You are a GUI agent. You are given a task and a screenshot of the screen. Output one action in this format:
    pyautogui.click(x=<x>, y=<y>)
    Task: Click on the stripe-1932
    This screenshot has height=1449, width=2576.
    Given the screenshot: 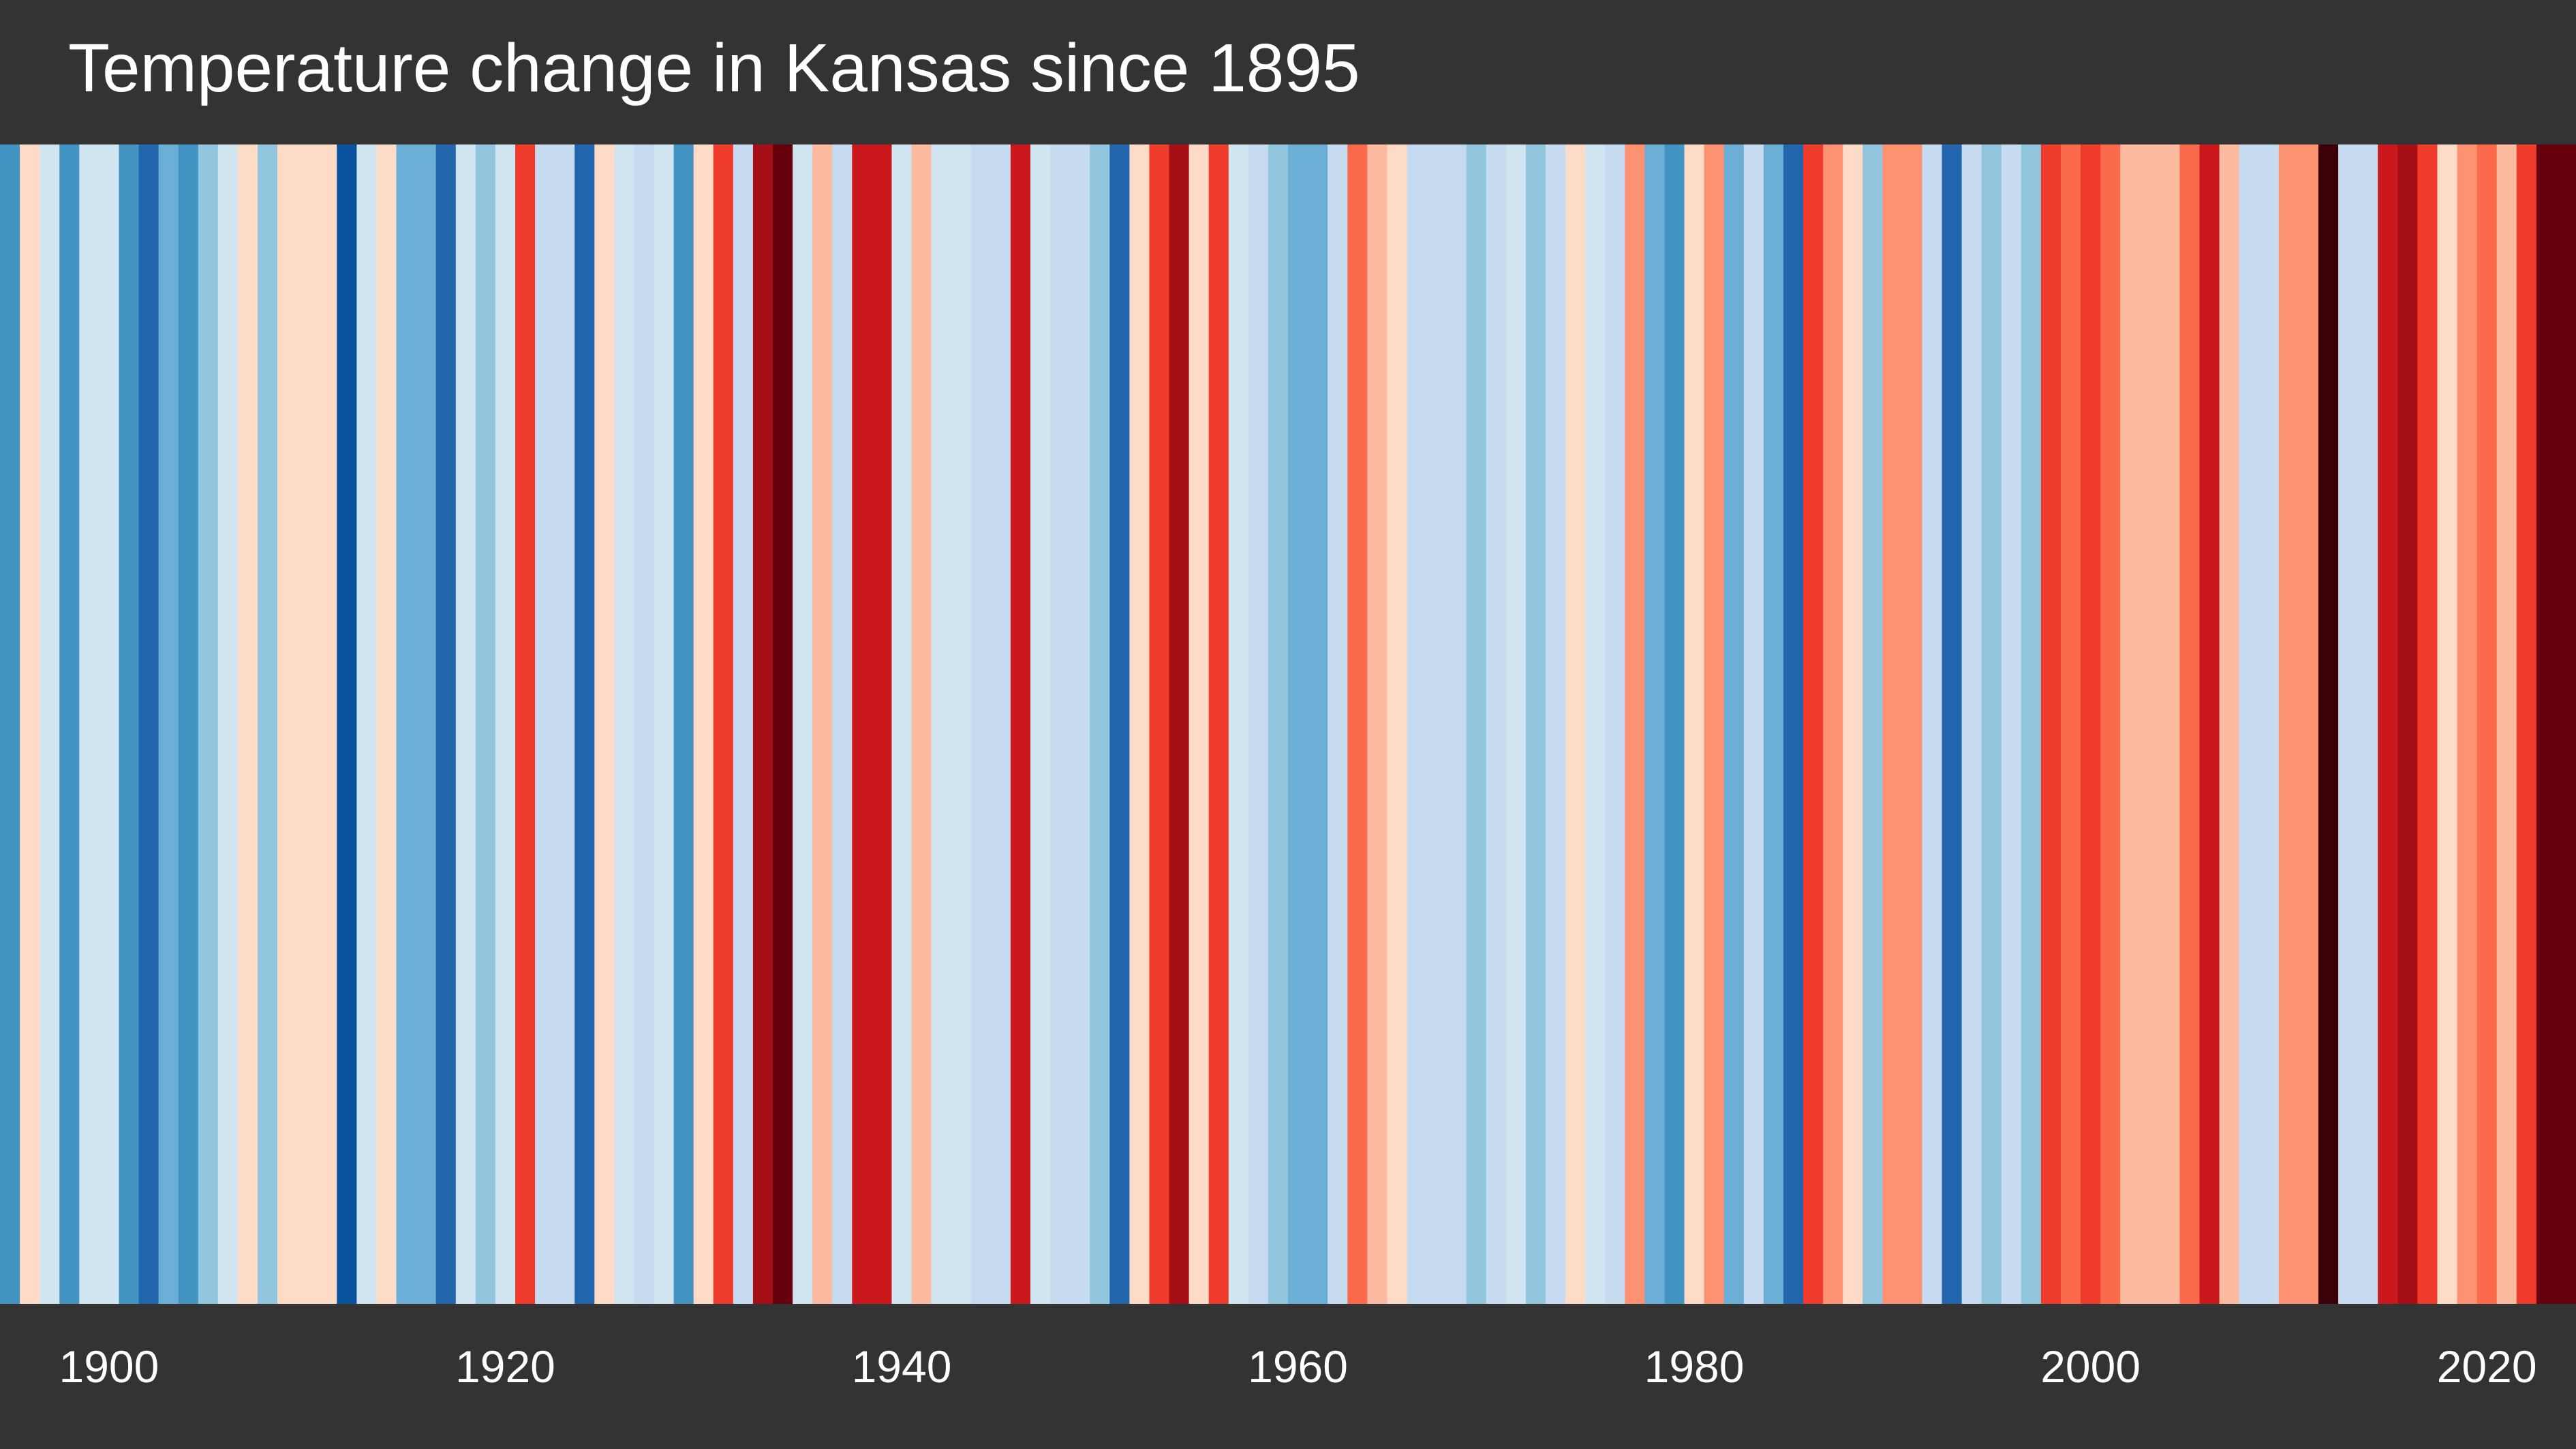 What is the action you would take?
    pyautogui.click(x=743, y=724)
    